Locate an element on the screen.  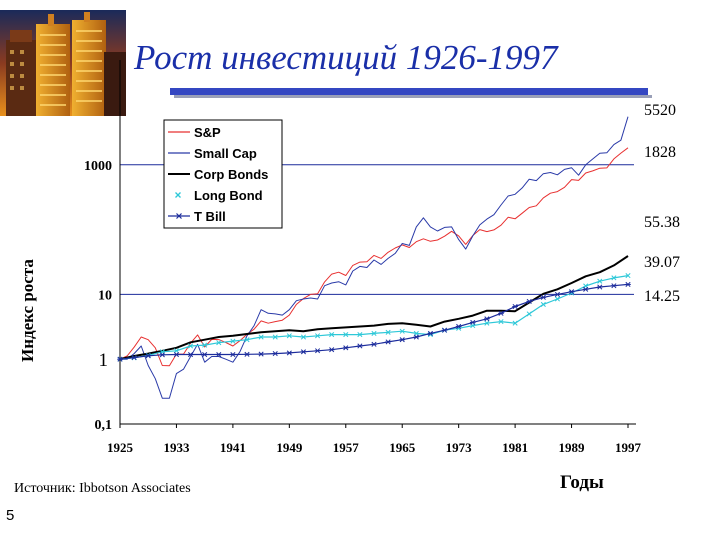
y-tick-labels: 0,1 1 10 1000 is located at coordinates (98, 296).